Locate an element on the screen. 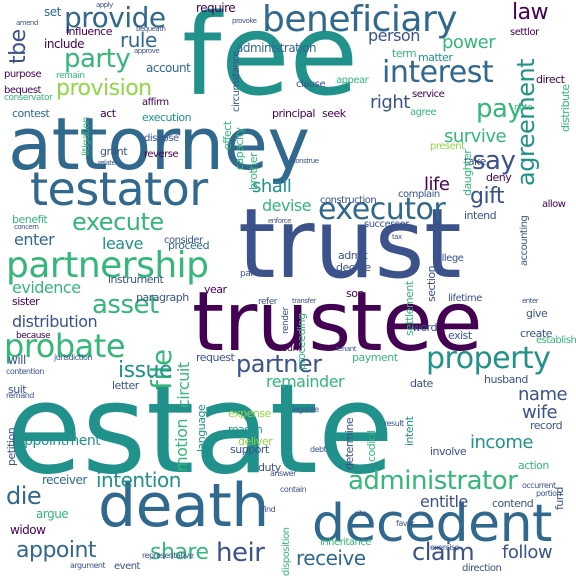 The width and height of the screenshot is (576, 576). word-appoint: appoint is located at coordinates (56, 550).